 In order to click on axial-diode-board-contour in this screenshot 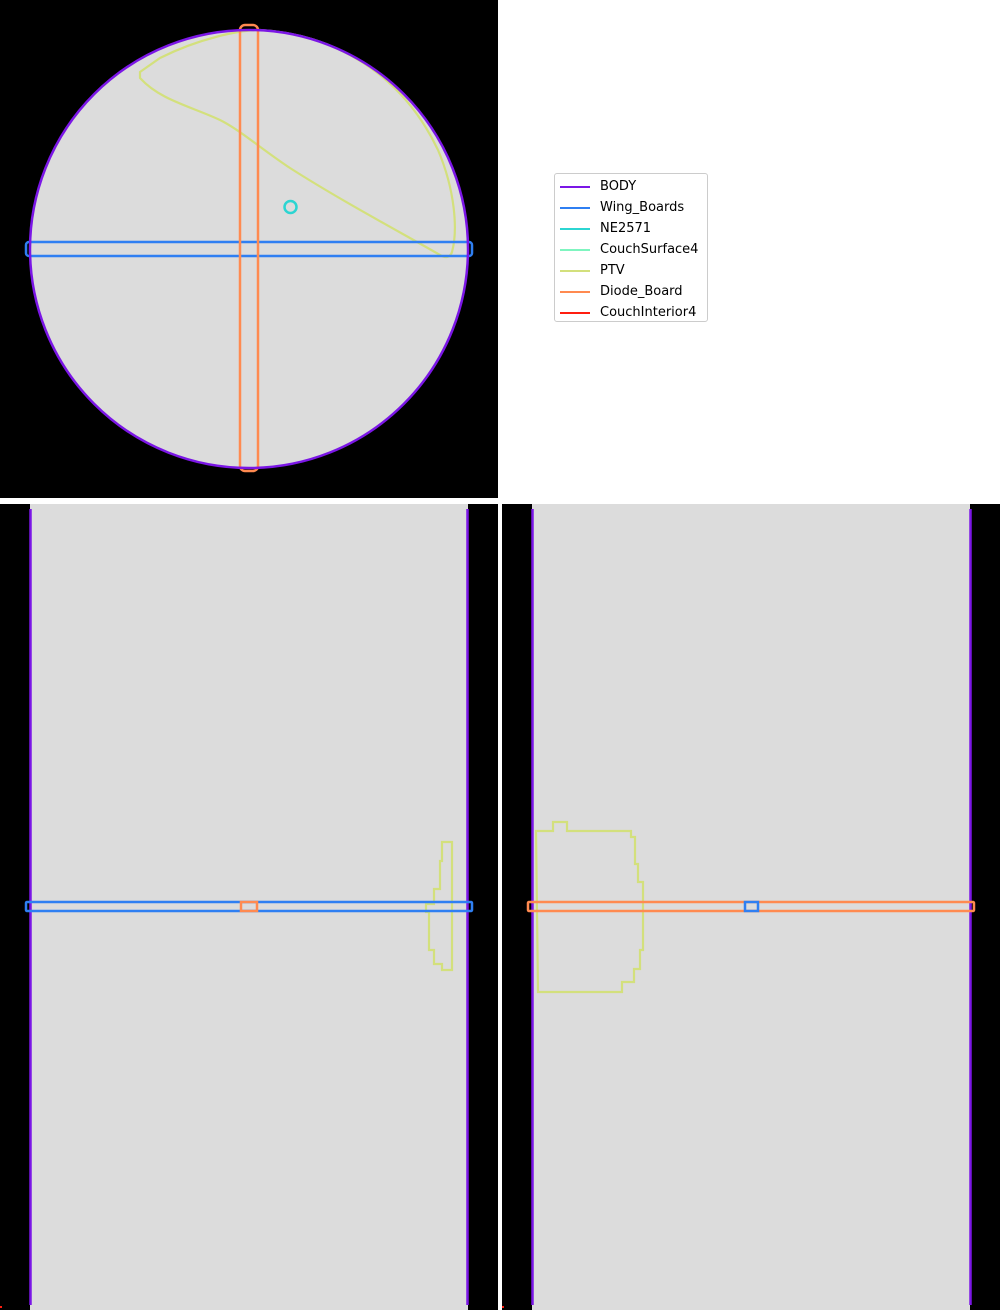, I will do `click(249, 248)`.